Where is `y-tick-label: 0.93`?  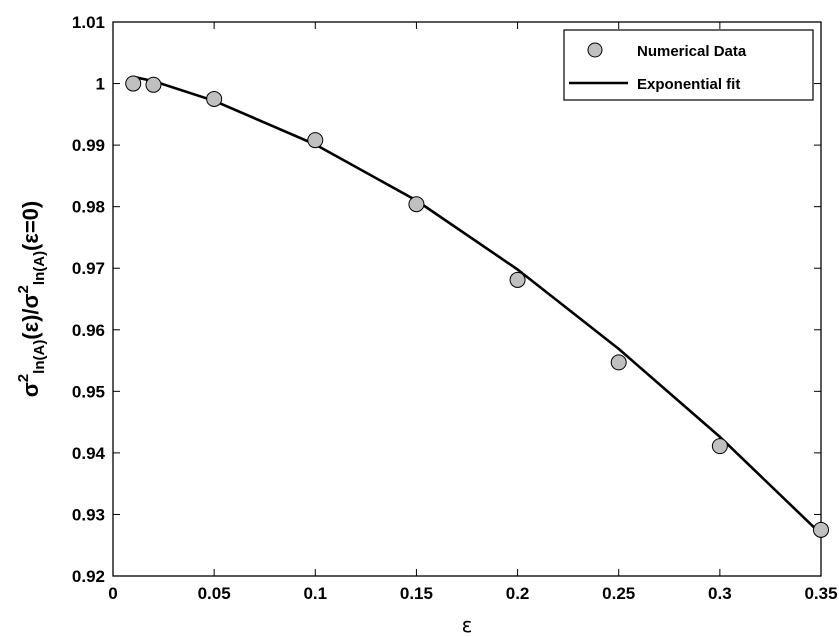 y-tick-label: 0.93 is located at coordinates (88, 514).